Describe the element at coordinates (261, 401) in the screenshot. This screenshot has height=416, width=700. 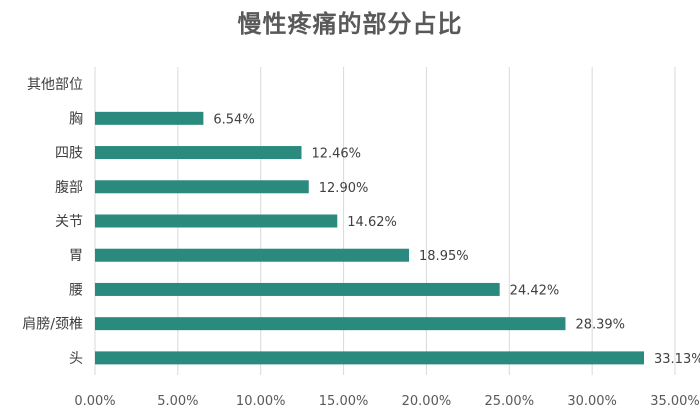
I see `x-tick-label: 10.00%` at that location.